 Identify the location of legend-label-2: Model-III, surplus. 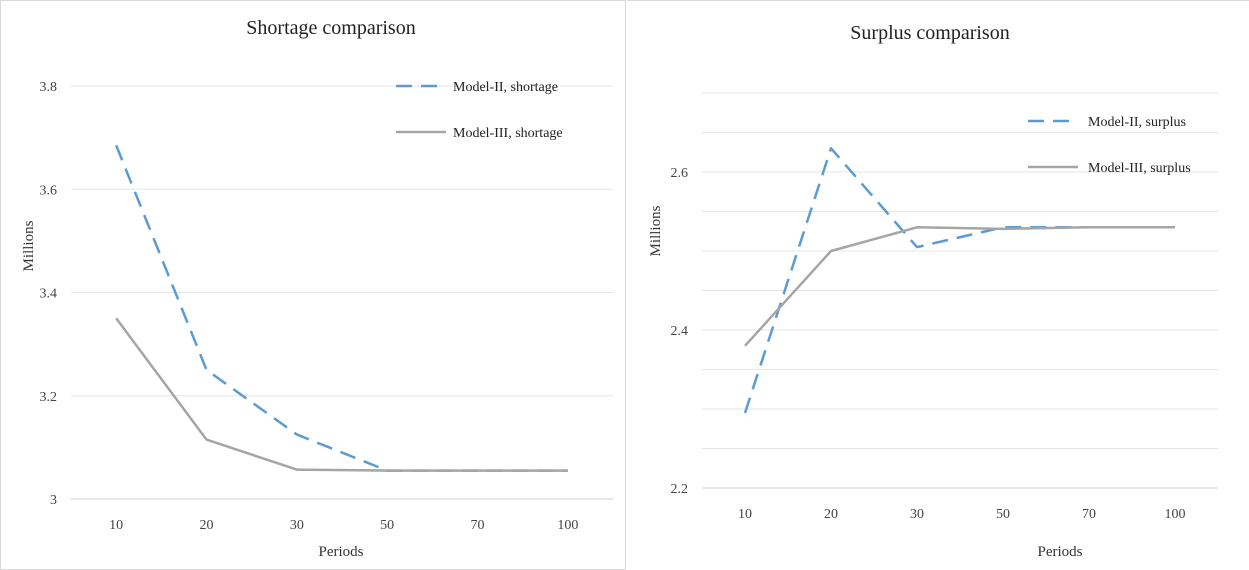
(1139, 168).